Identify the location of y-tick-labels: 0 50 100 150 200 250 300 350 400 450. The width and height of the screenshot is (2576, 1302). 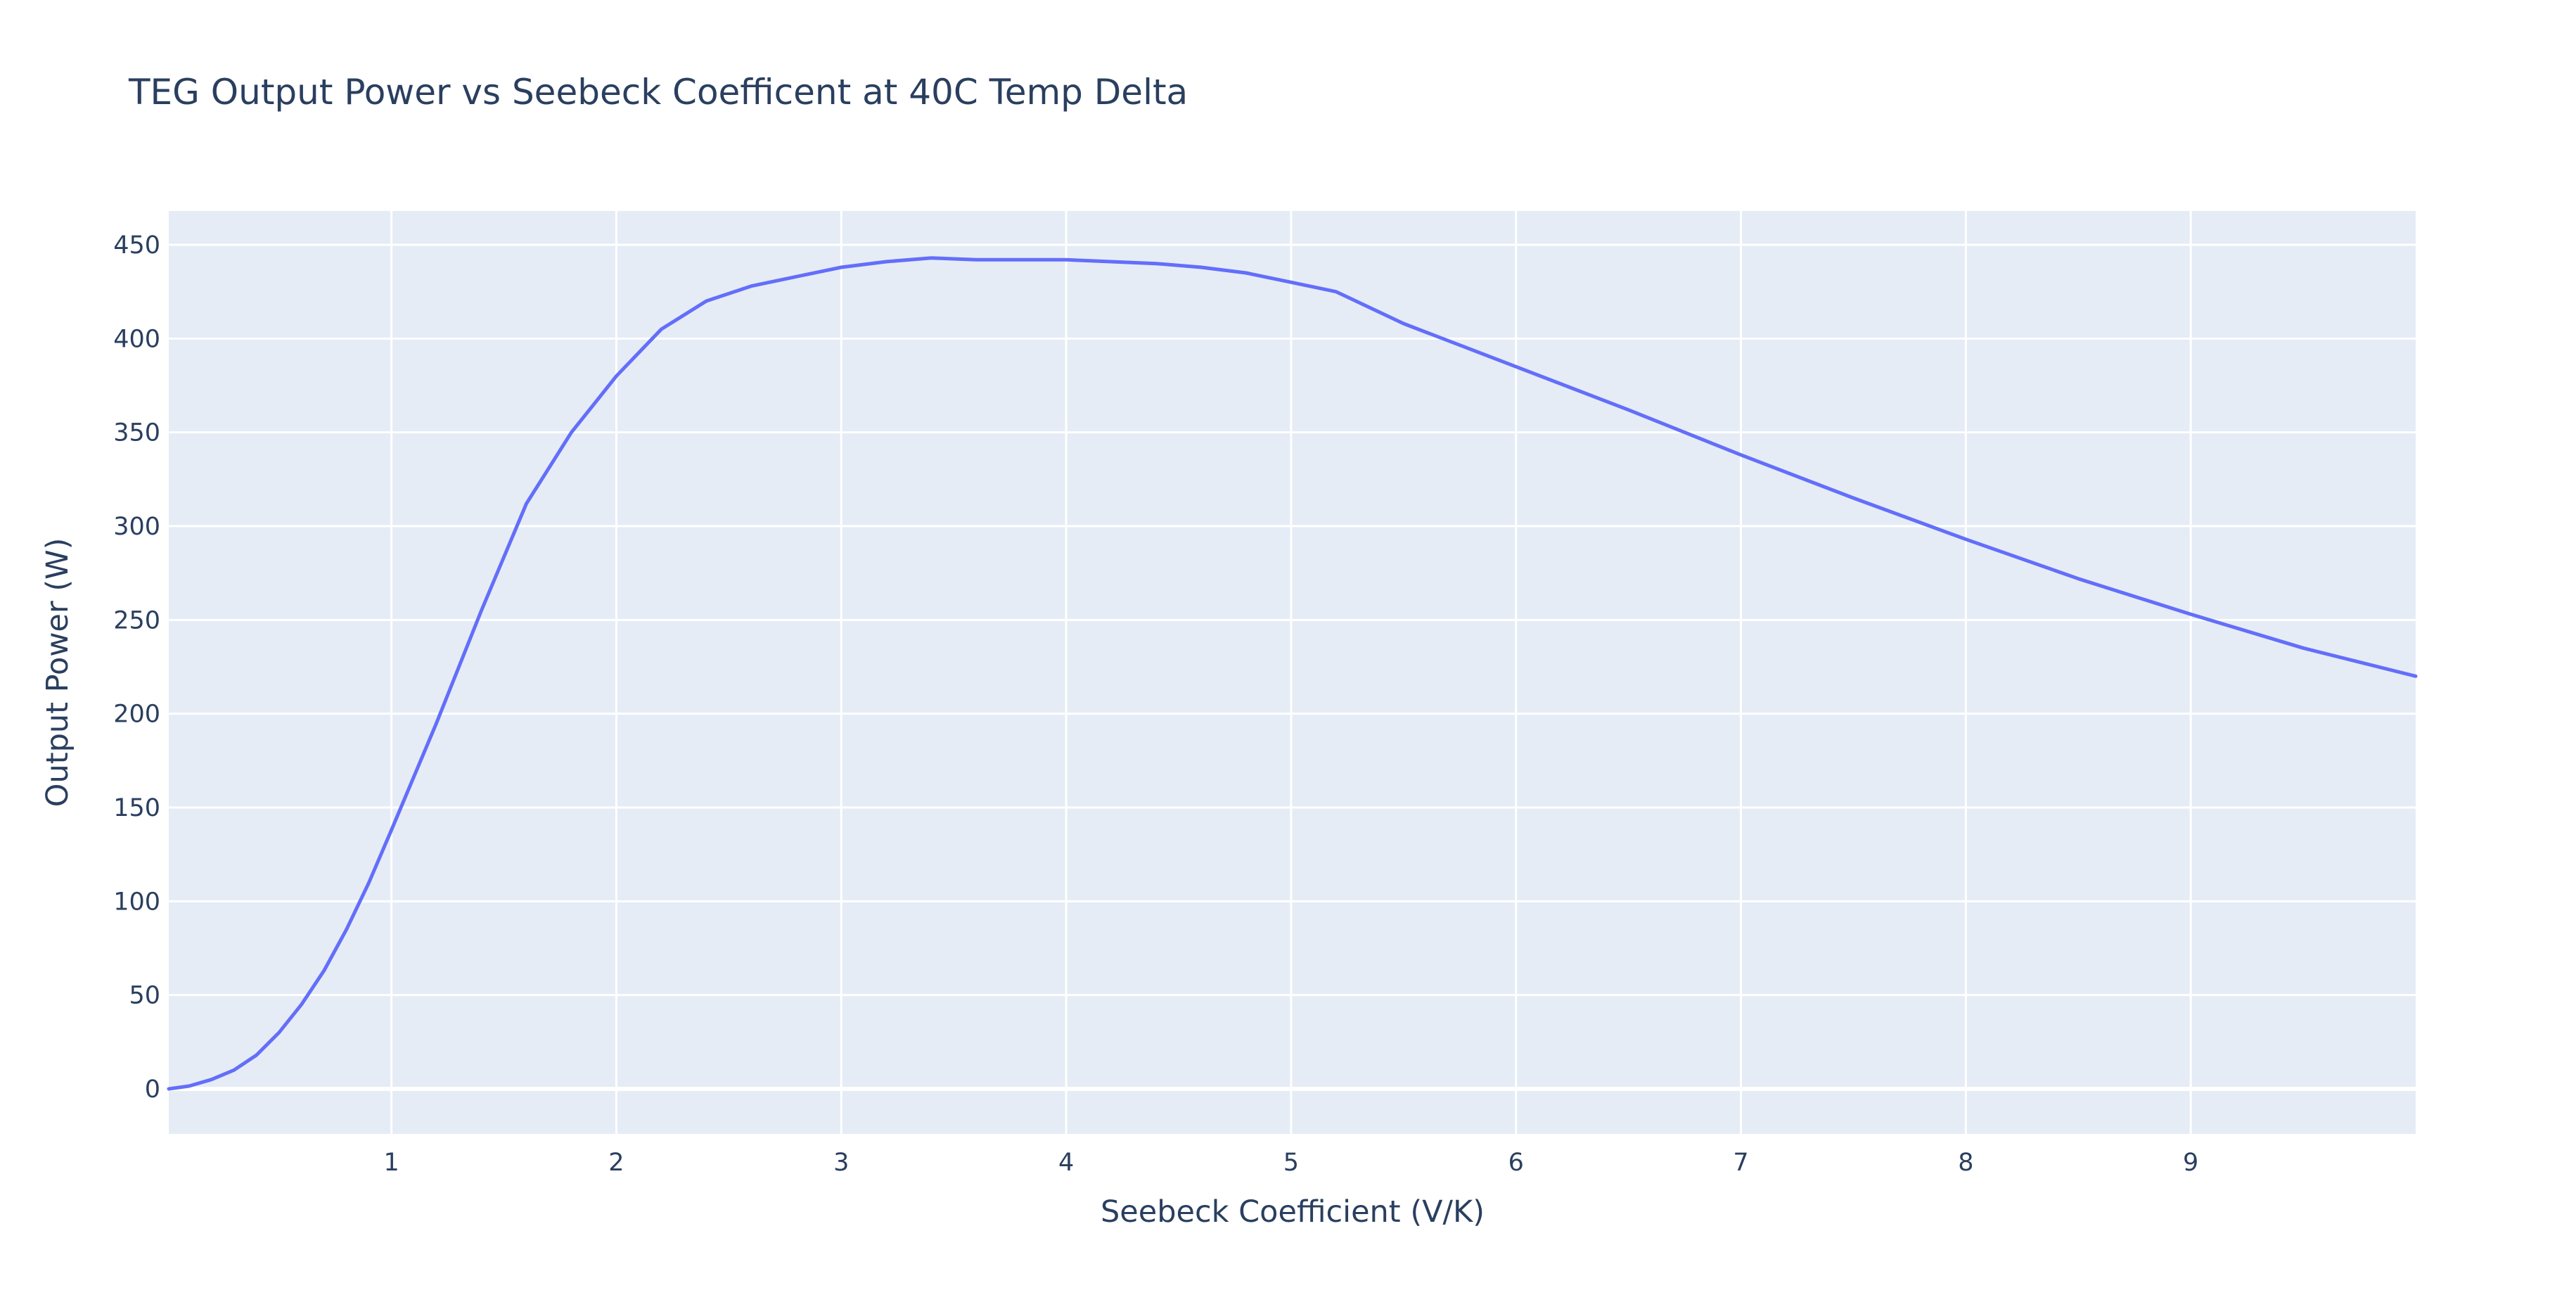
(136, 667).